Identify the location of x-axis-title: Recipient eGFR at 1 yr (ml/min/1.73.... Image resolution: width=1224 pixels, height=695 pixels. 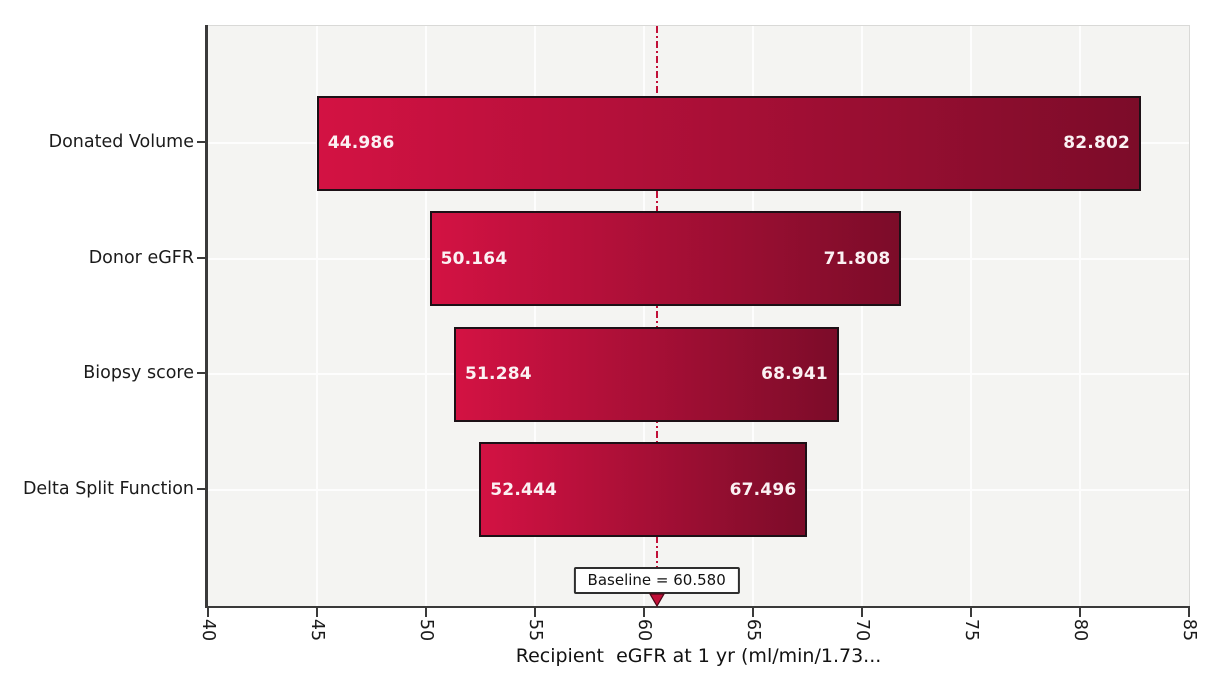
(698, 656).